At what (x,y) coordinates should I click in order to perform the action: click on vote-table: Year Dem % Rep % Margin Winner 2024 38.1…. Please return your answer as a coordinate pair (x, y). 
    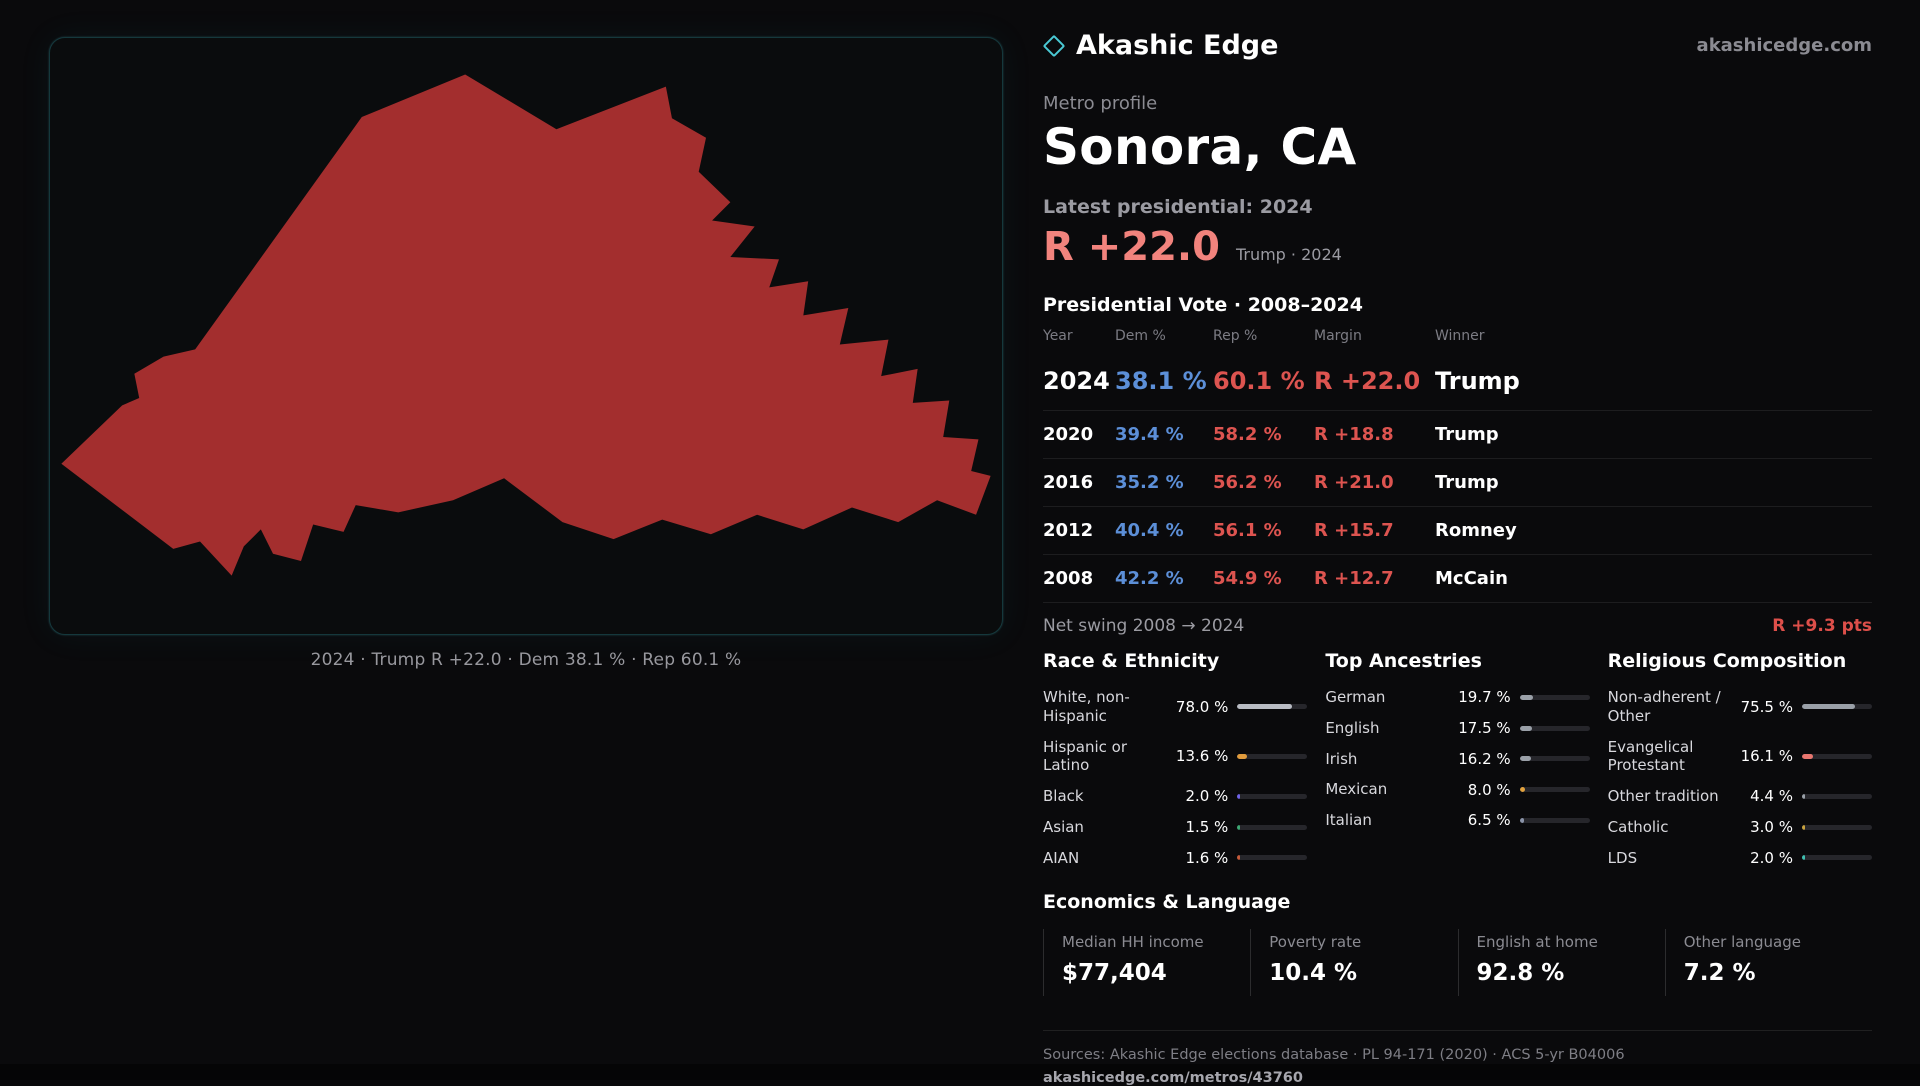
    Looking at the image, I should click on (1457, 480).